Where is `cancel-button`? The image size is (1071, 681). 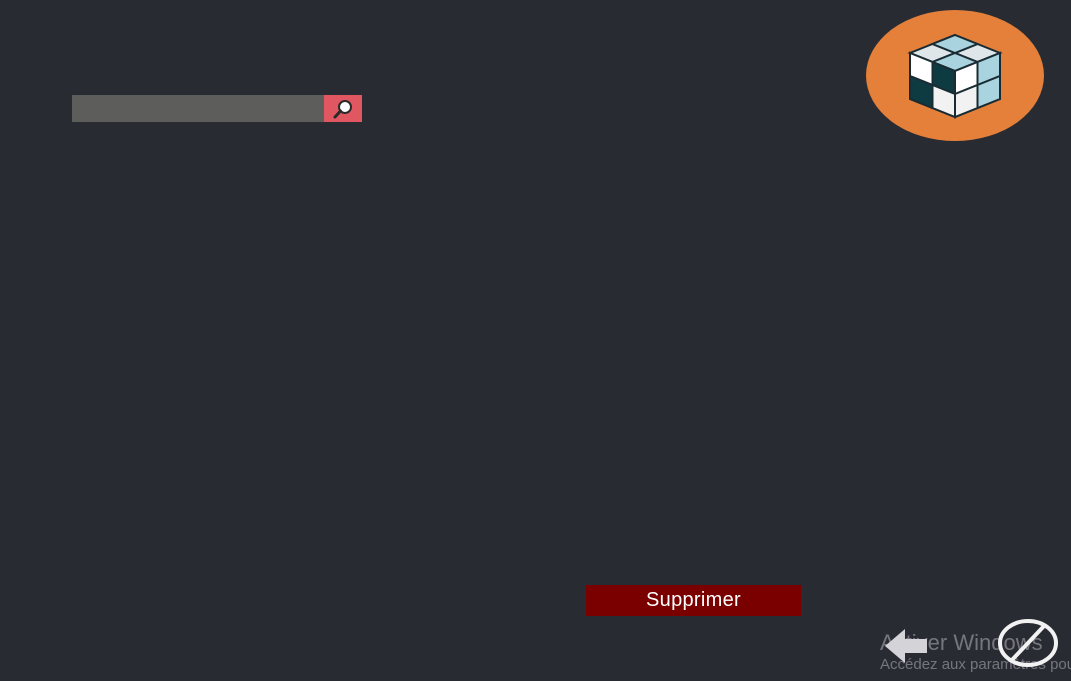 cancel-button is located at coordinates (1028, 643).